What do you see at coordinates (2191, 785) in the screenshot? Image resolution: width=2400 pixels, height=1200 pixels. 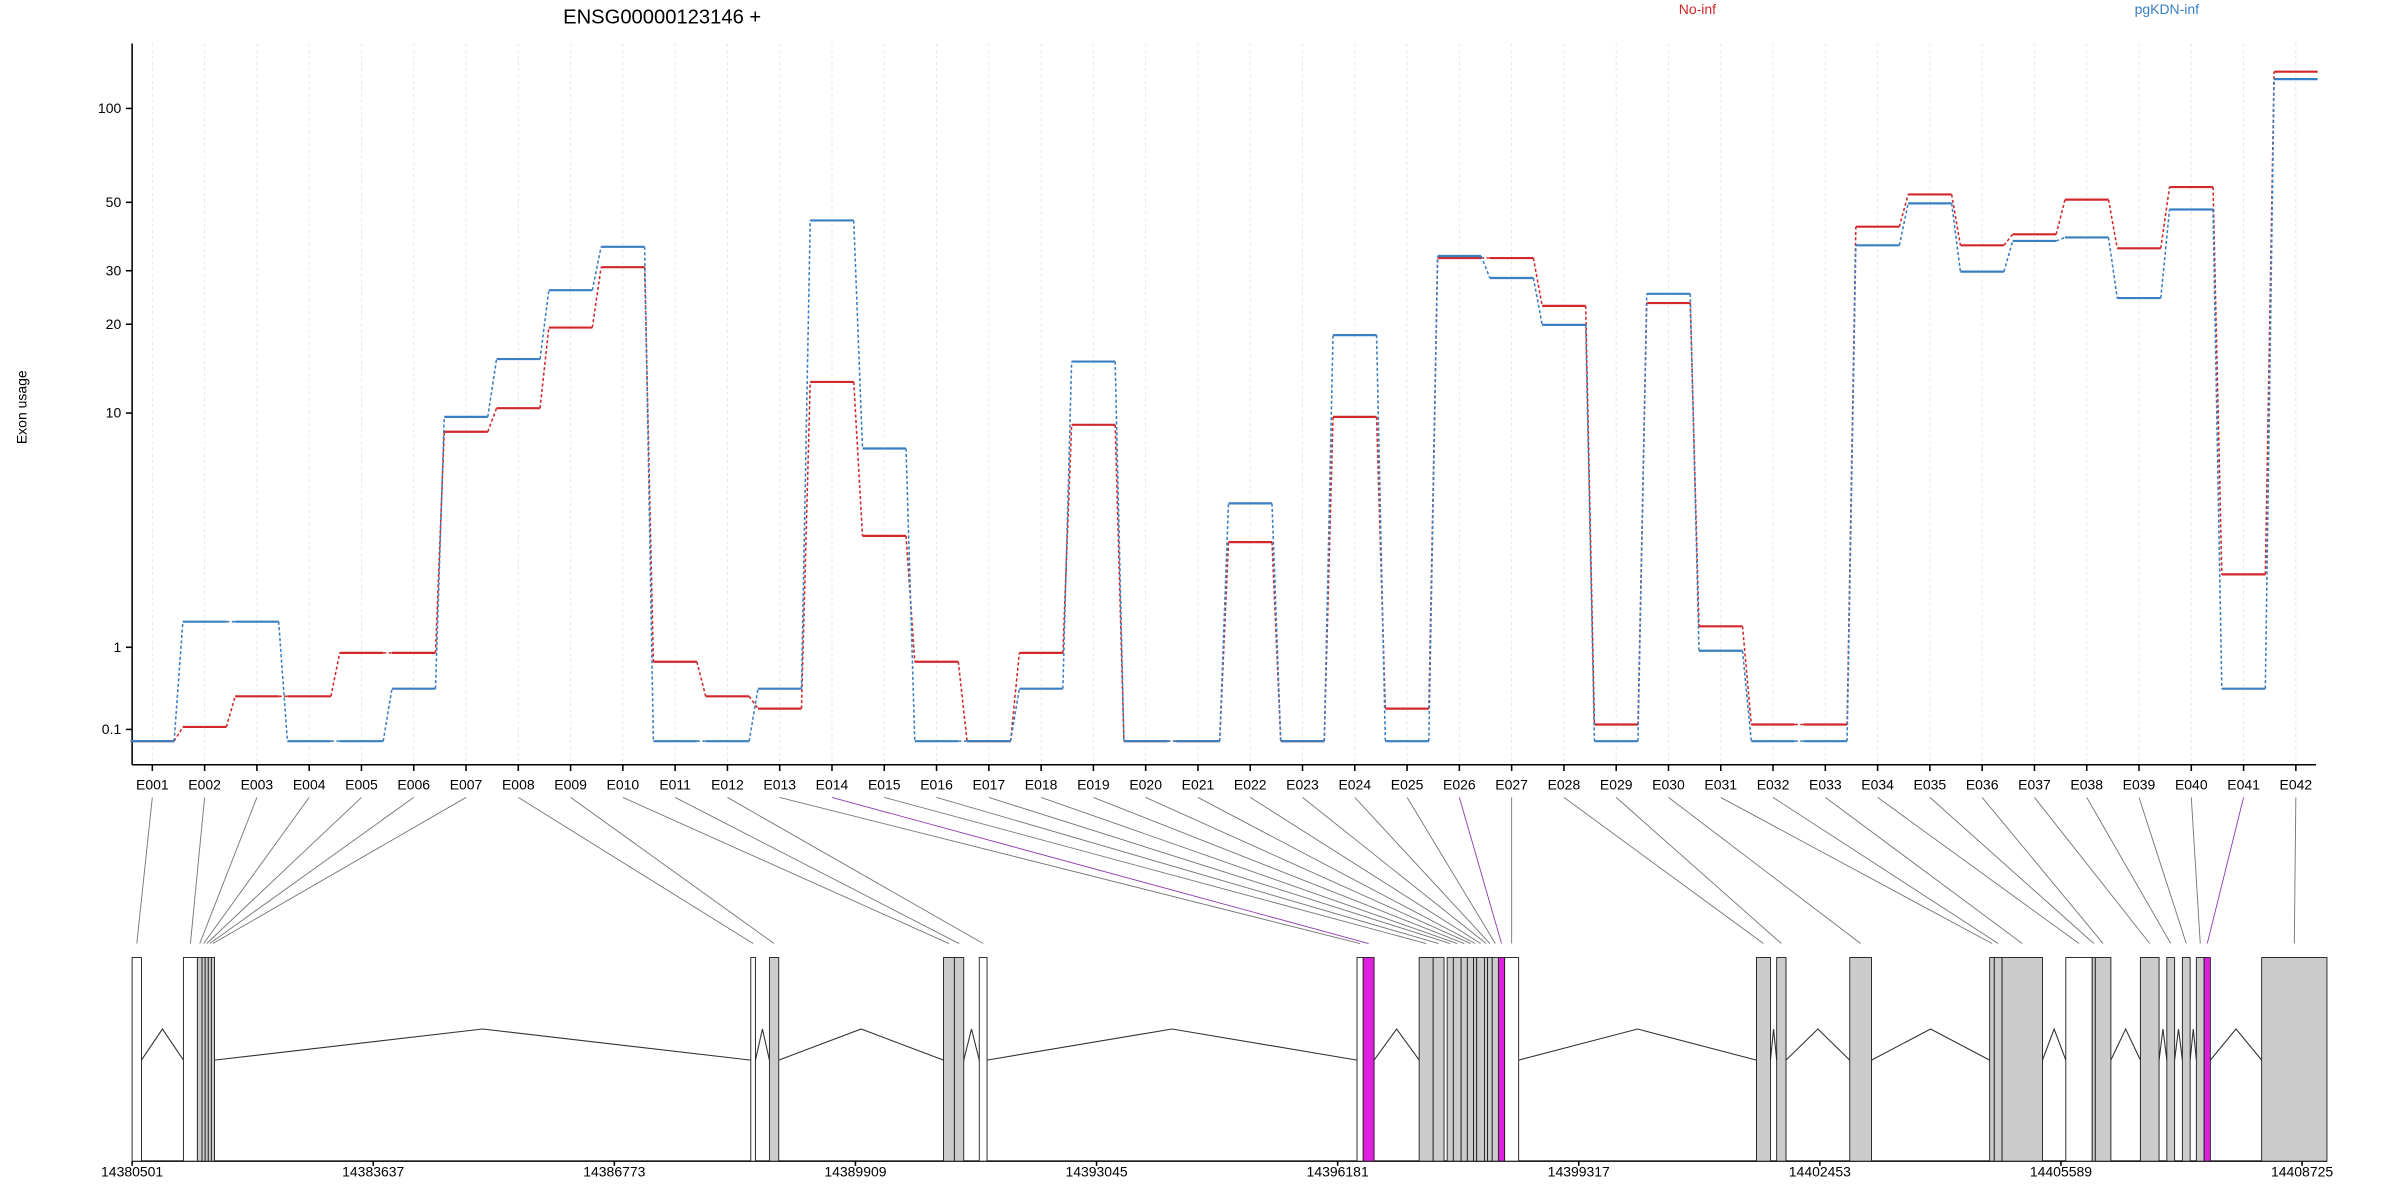 I see `x-tick-label: E040` at bounding box center [2191, 785].